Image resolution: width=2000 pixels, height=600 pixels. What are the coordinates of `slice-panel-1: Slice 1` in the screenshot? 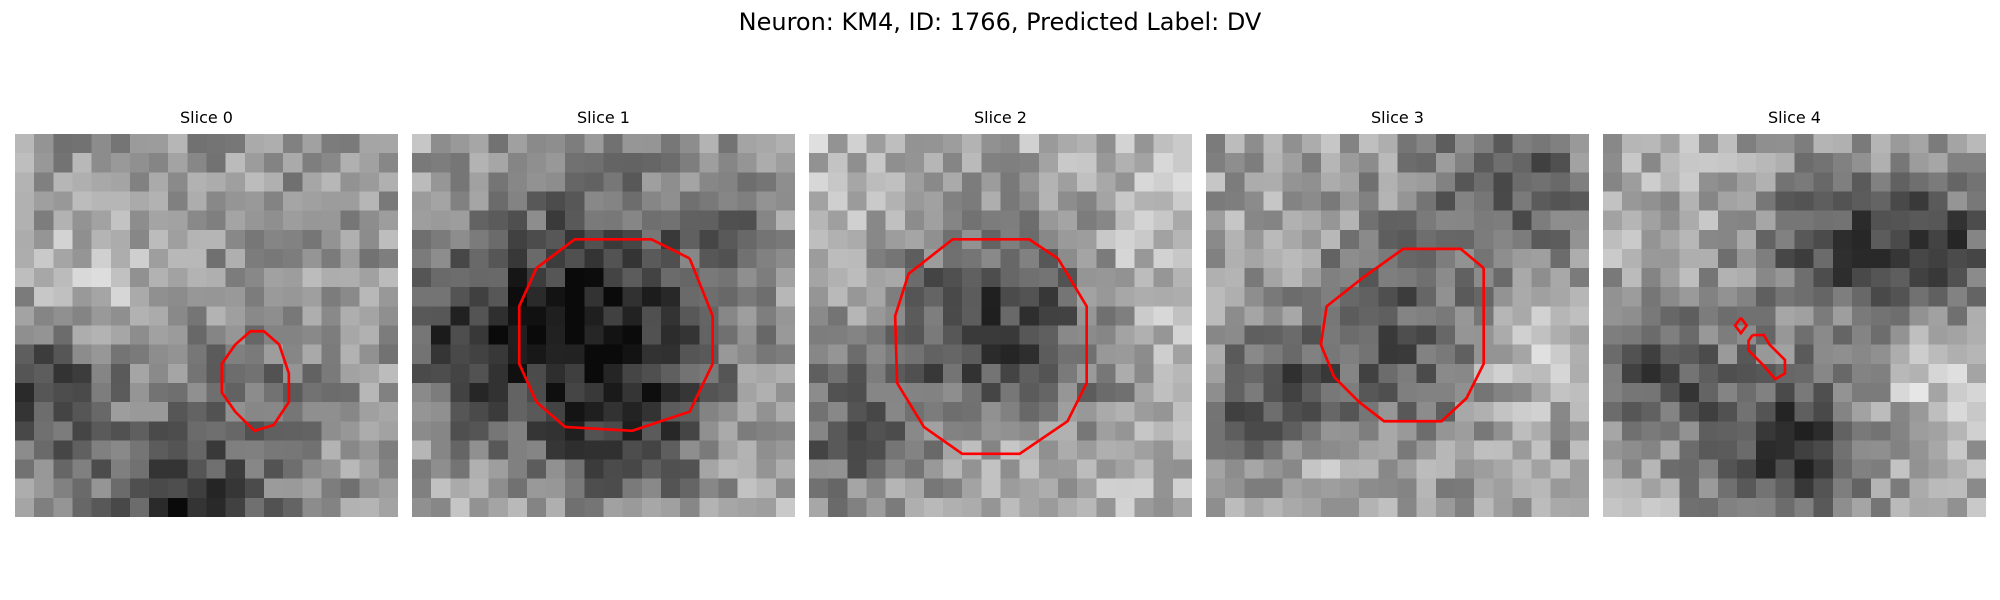 It's located at (603, 312).